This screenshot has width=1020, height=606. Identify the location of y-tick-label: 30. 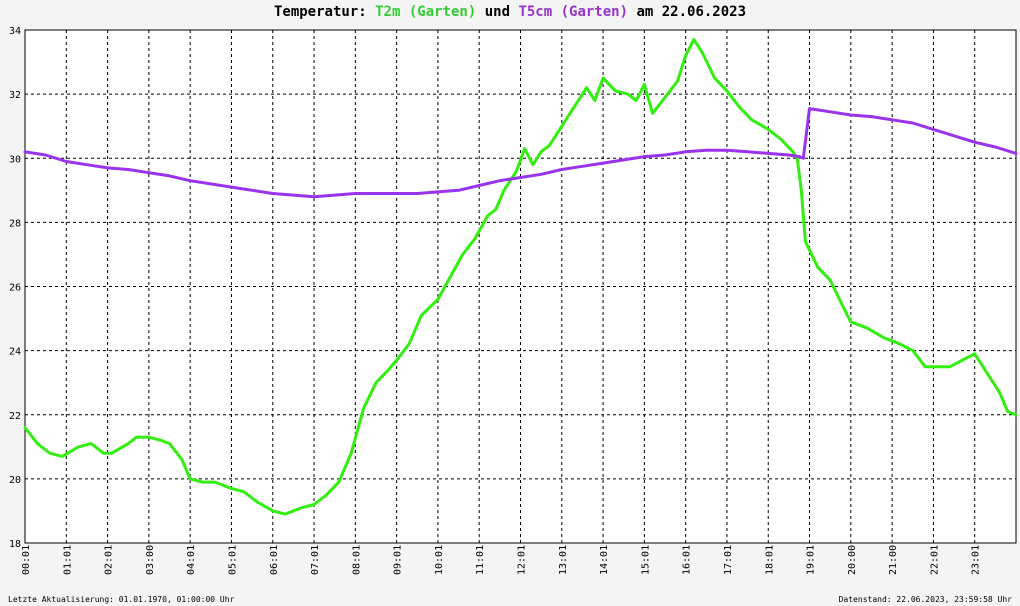
(15, 159).